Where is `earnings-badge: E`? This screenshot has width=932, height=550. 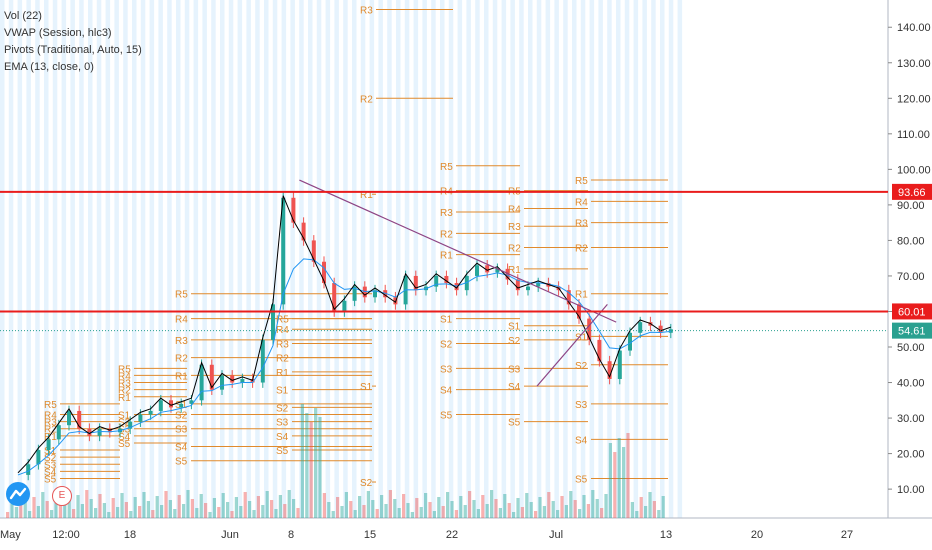 earnings-badge: E is located at coordinates (62, 496).